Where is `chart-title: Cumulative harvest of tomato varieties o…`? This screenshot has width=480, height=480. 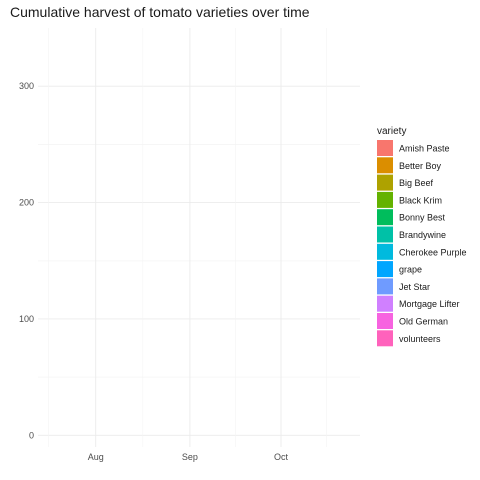 chart-title: Cumulative harvest of tomato varieties o… is located at coordinates (160, 12).